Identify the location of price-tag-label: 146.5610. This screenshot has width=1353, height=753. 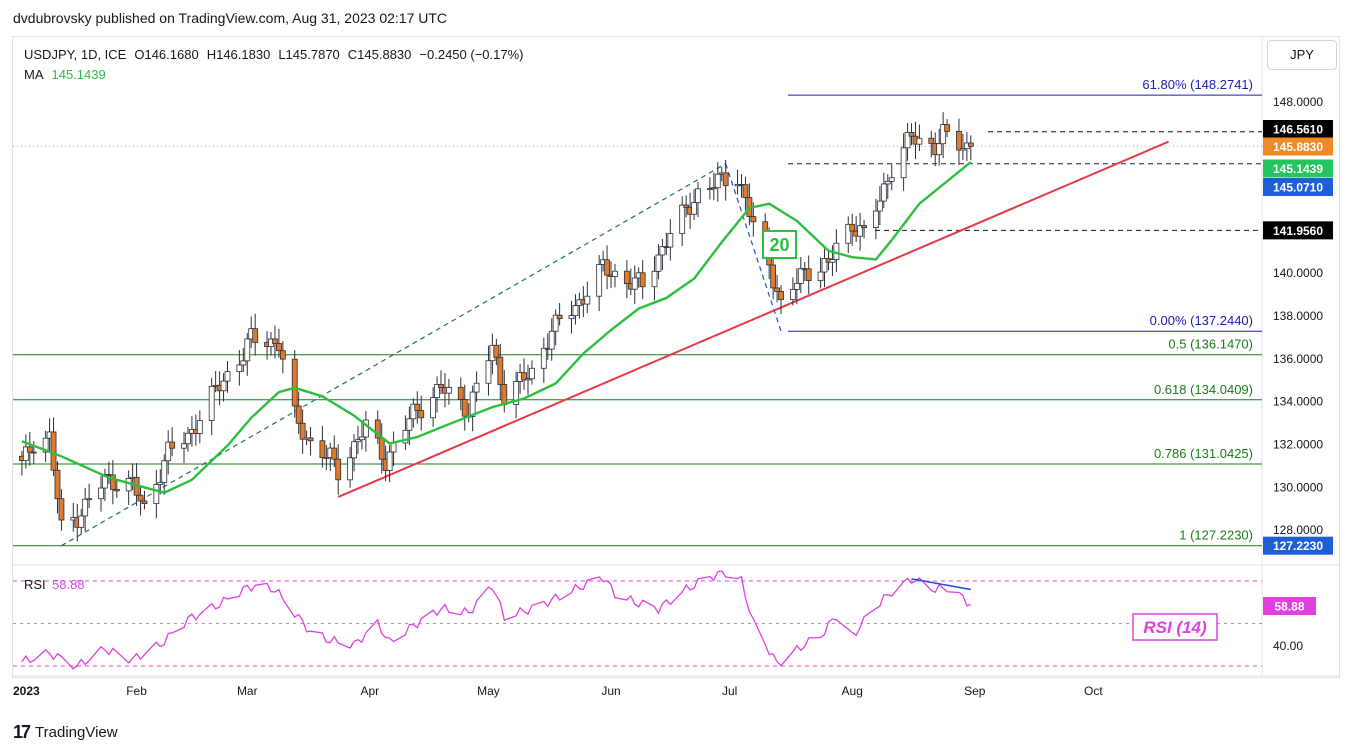
(1298, 130).